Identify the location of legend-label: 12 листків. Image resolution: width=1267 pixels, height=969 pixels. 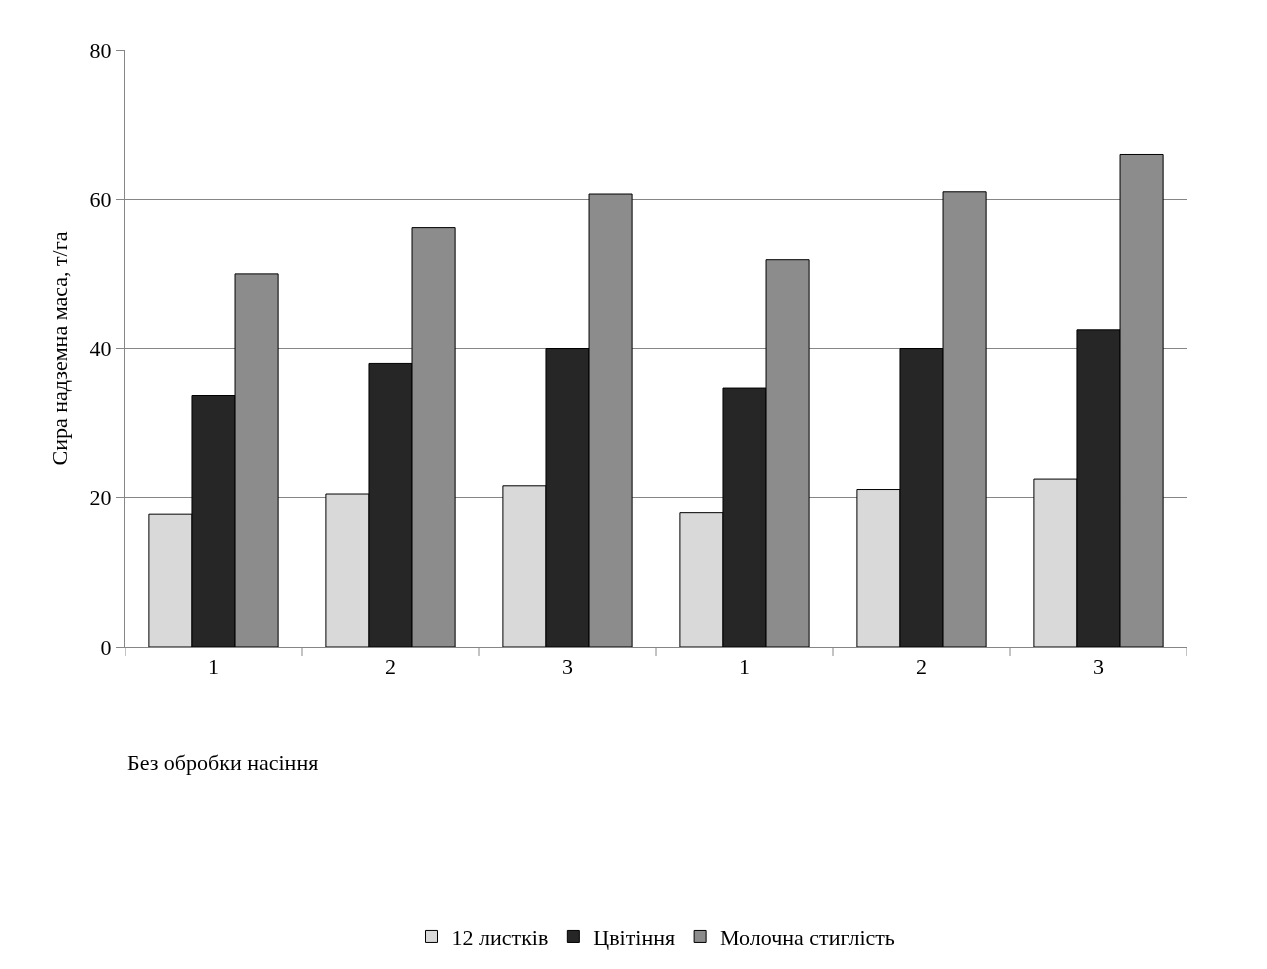
(500, 938).